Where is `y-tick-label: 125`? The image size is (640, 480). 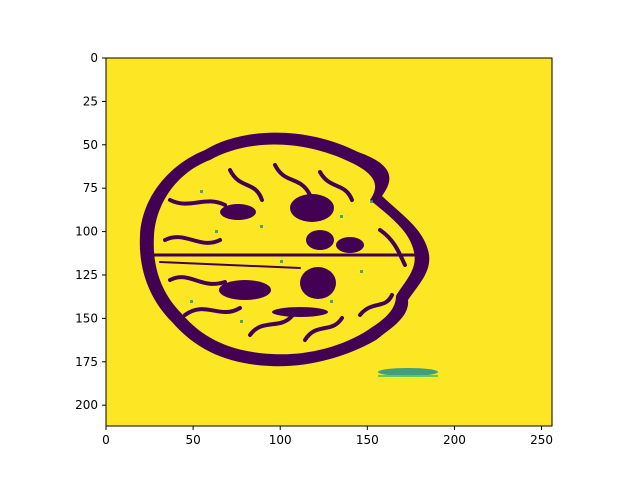
y-tick-label: 125 is located at coordinates (86, 275).